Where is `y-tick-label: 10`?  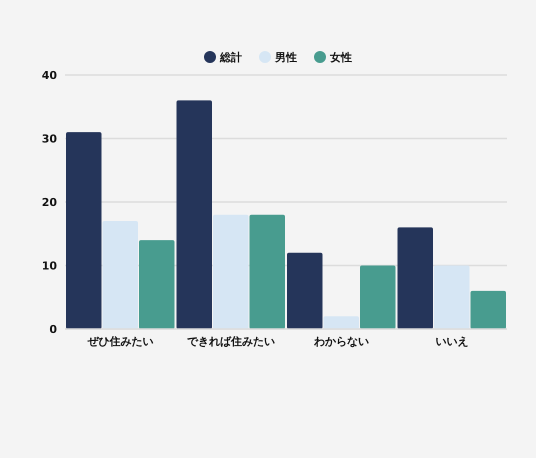
y-tick-label: 10 is located at coordinates (50, 266).